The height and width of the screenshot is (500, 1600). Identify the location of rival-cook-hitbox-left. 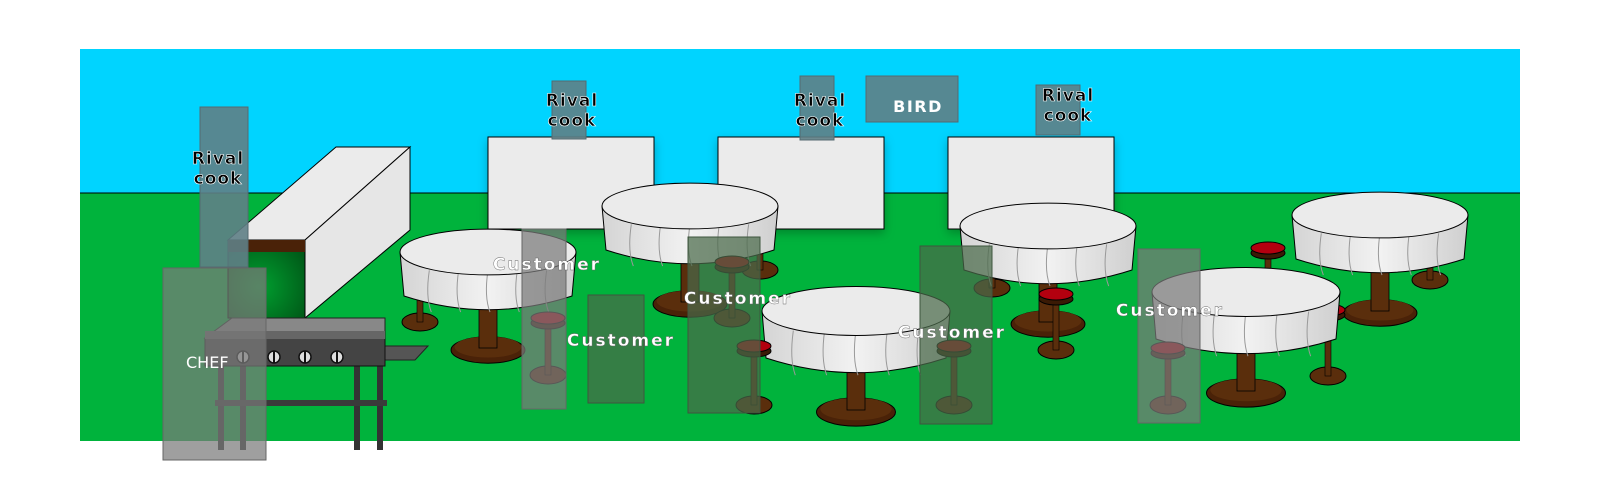
(224, 187).